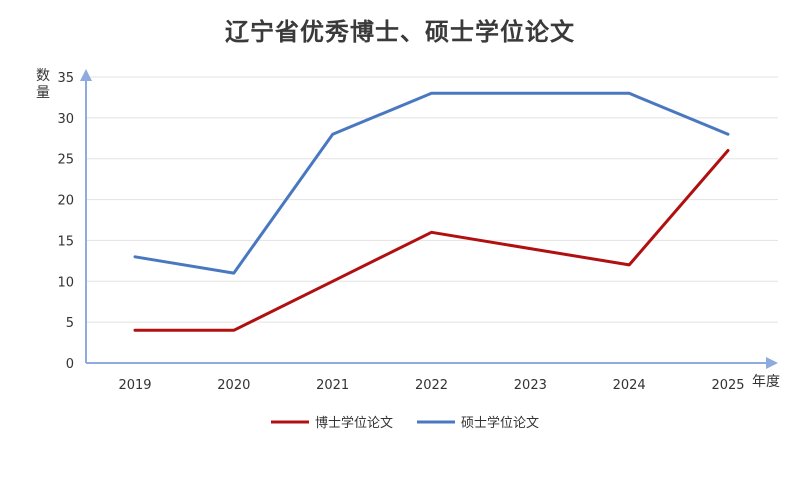  I want to click on x-tick-label: 2021, so click(332, 385).